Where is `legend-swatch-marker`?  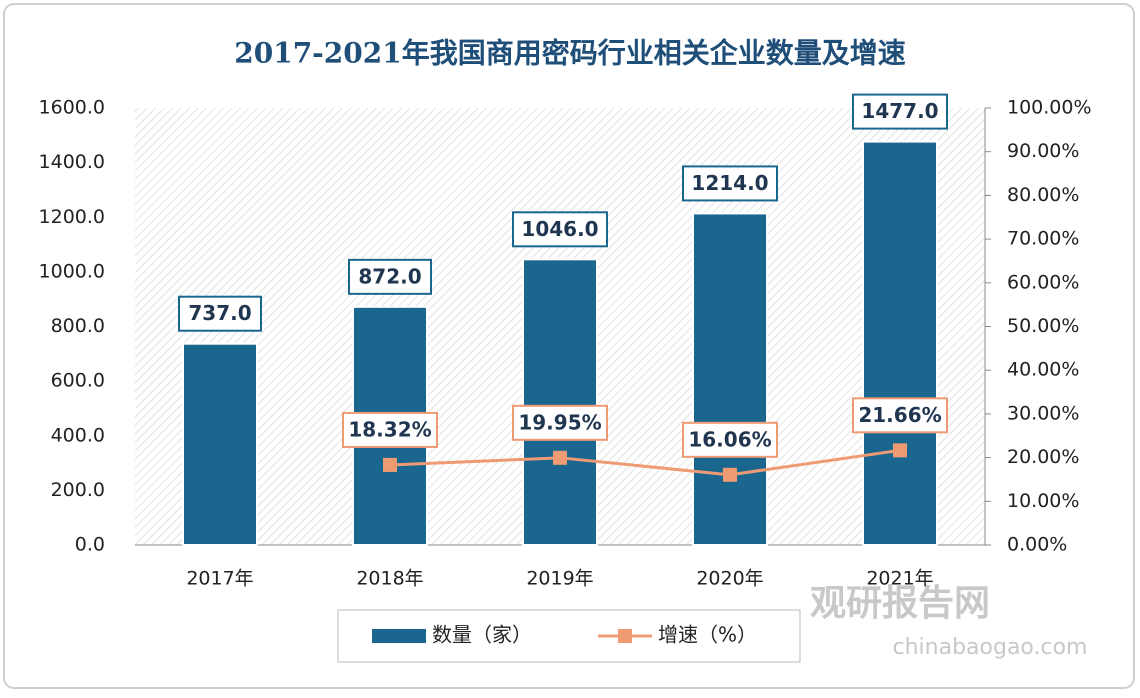 legend-swatch-marker is located at coordinates (625, 636).